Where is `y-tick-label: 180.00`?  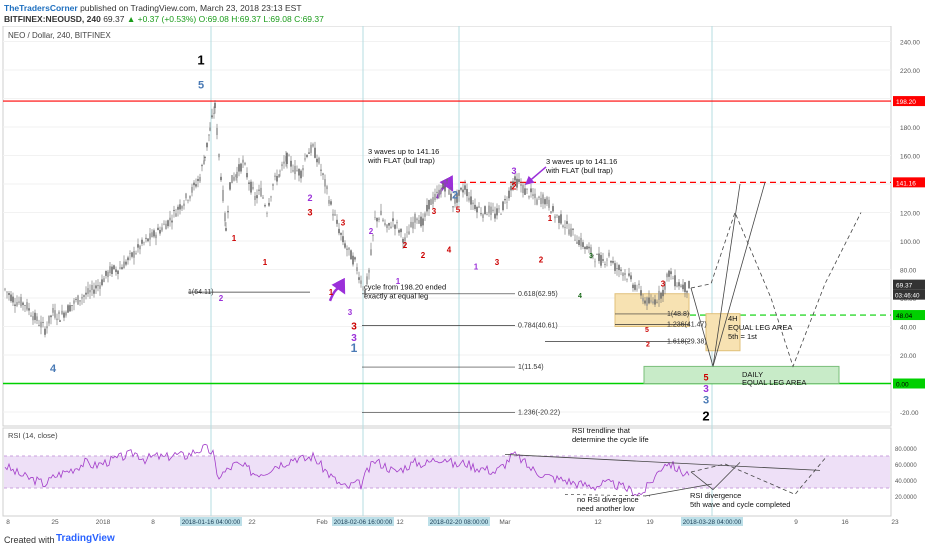
y-tick-label: 180.00 is located at coordinates (910, 128).